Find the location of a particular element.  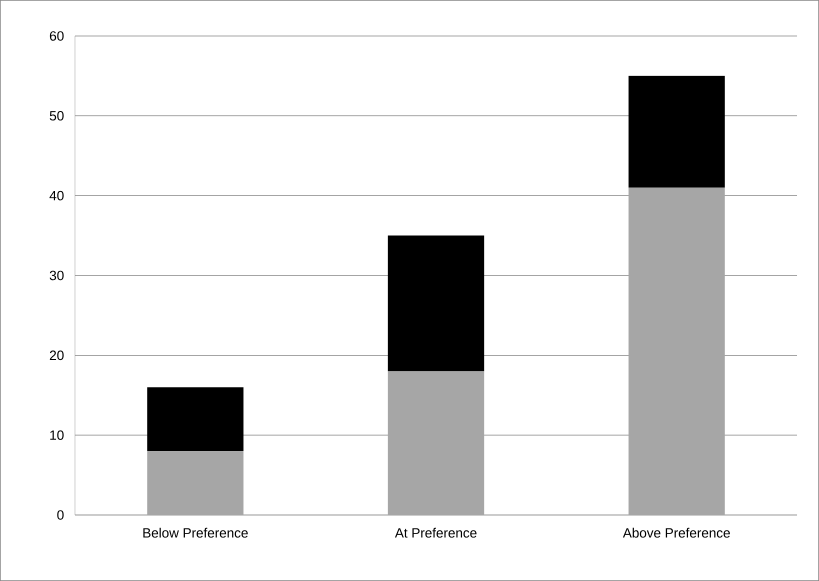

y-tick-label: 30 is located at coordinates (57, 275).